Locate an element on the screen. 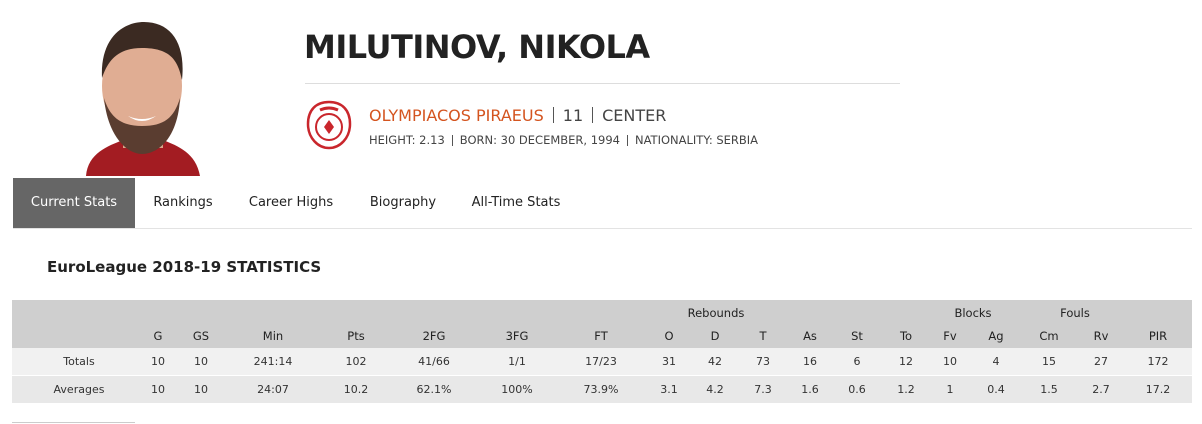 Image resolution: width=1202 pixels, height=424 pixels. column-header: G is located at coordinates (158, 336).